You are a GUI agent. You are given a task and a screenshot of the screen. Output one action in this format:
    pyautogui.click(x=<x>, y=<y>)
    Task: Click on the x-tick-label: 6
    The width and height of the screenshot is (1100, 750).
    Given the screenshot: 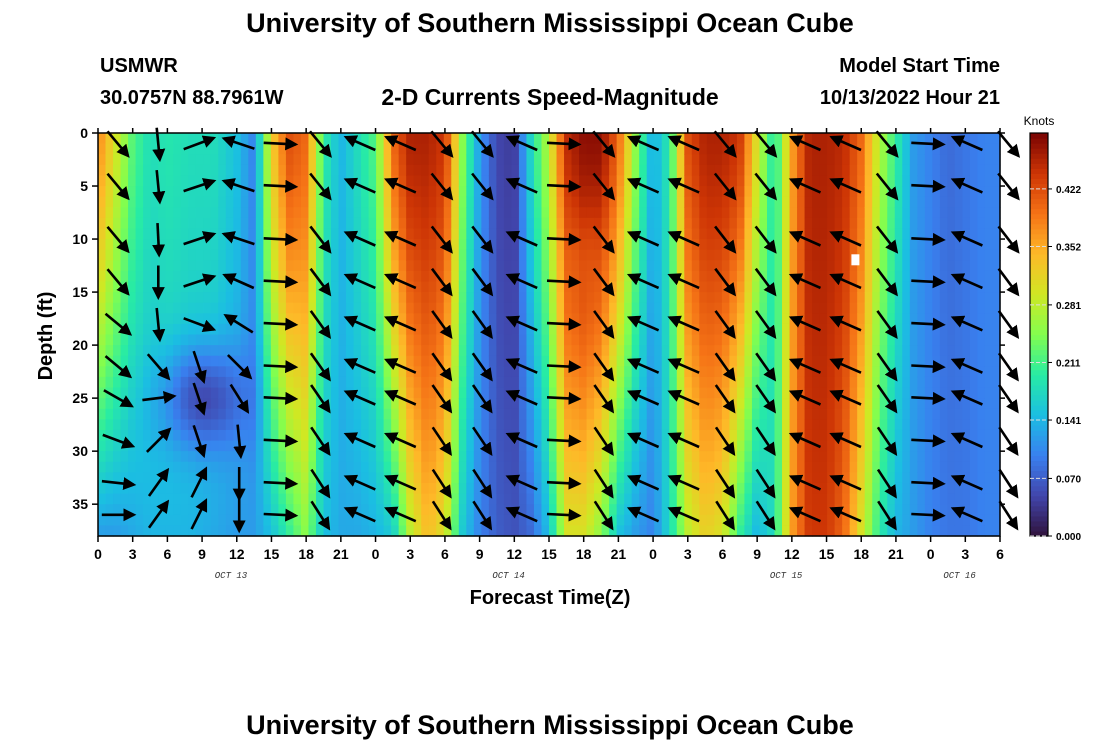 What is the action you would take?
    pyautogui.click(x=1000, y=554)
    